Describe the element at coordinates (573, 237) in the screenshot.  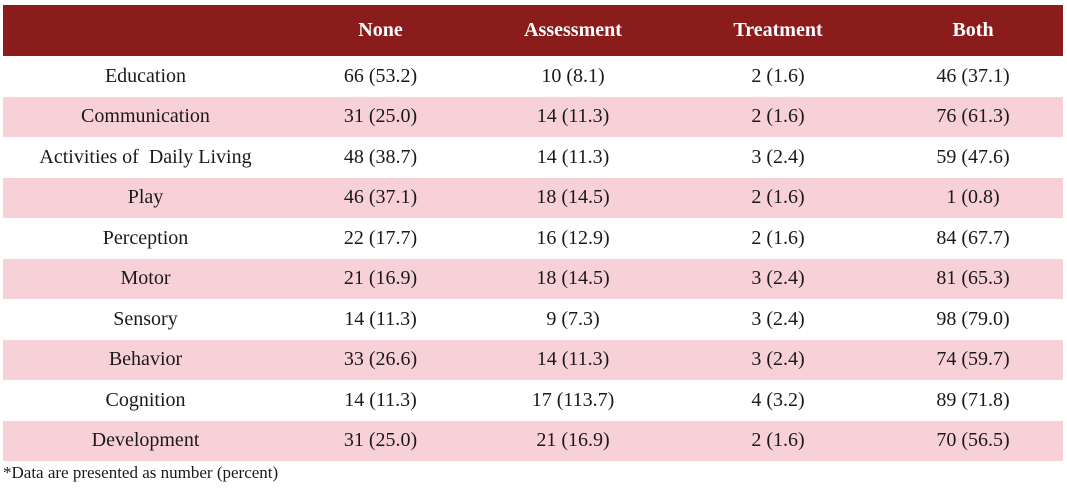
I see `cell-assessment: 16 (12.9)` at that location.